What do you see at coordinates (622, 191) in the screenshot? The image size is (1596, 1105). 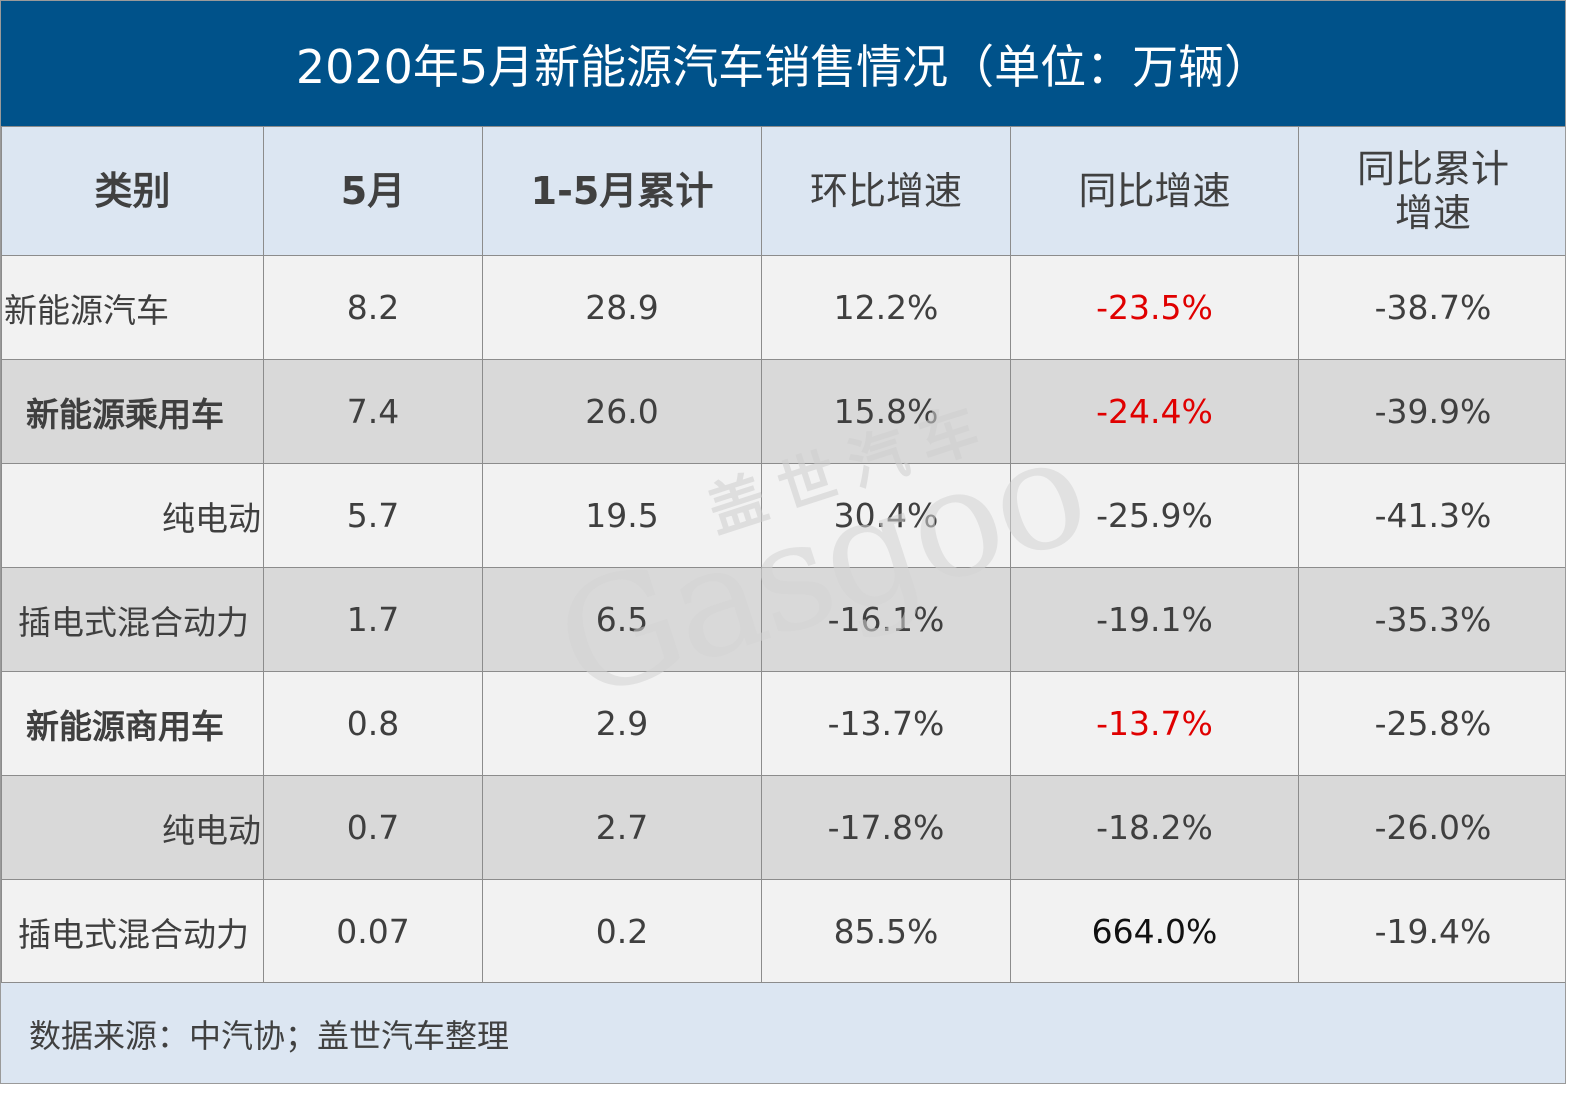 I see `header-ytd: 1-5月累计` at bounding box center [622, 191].